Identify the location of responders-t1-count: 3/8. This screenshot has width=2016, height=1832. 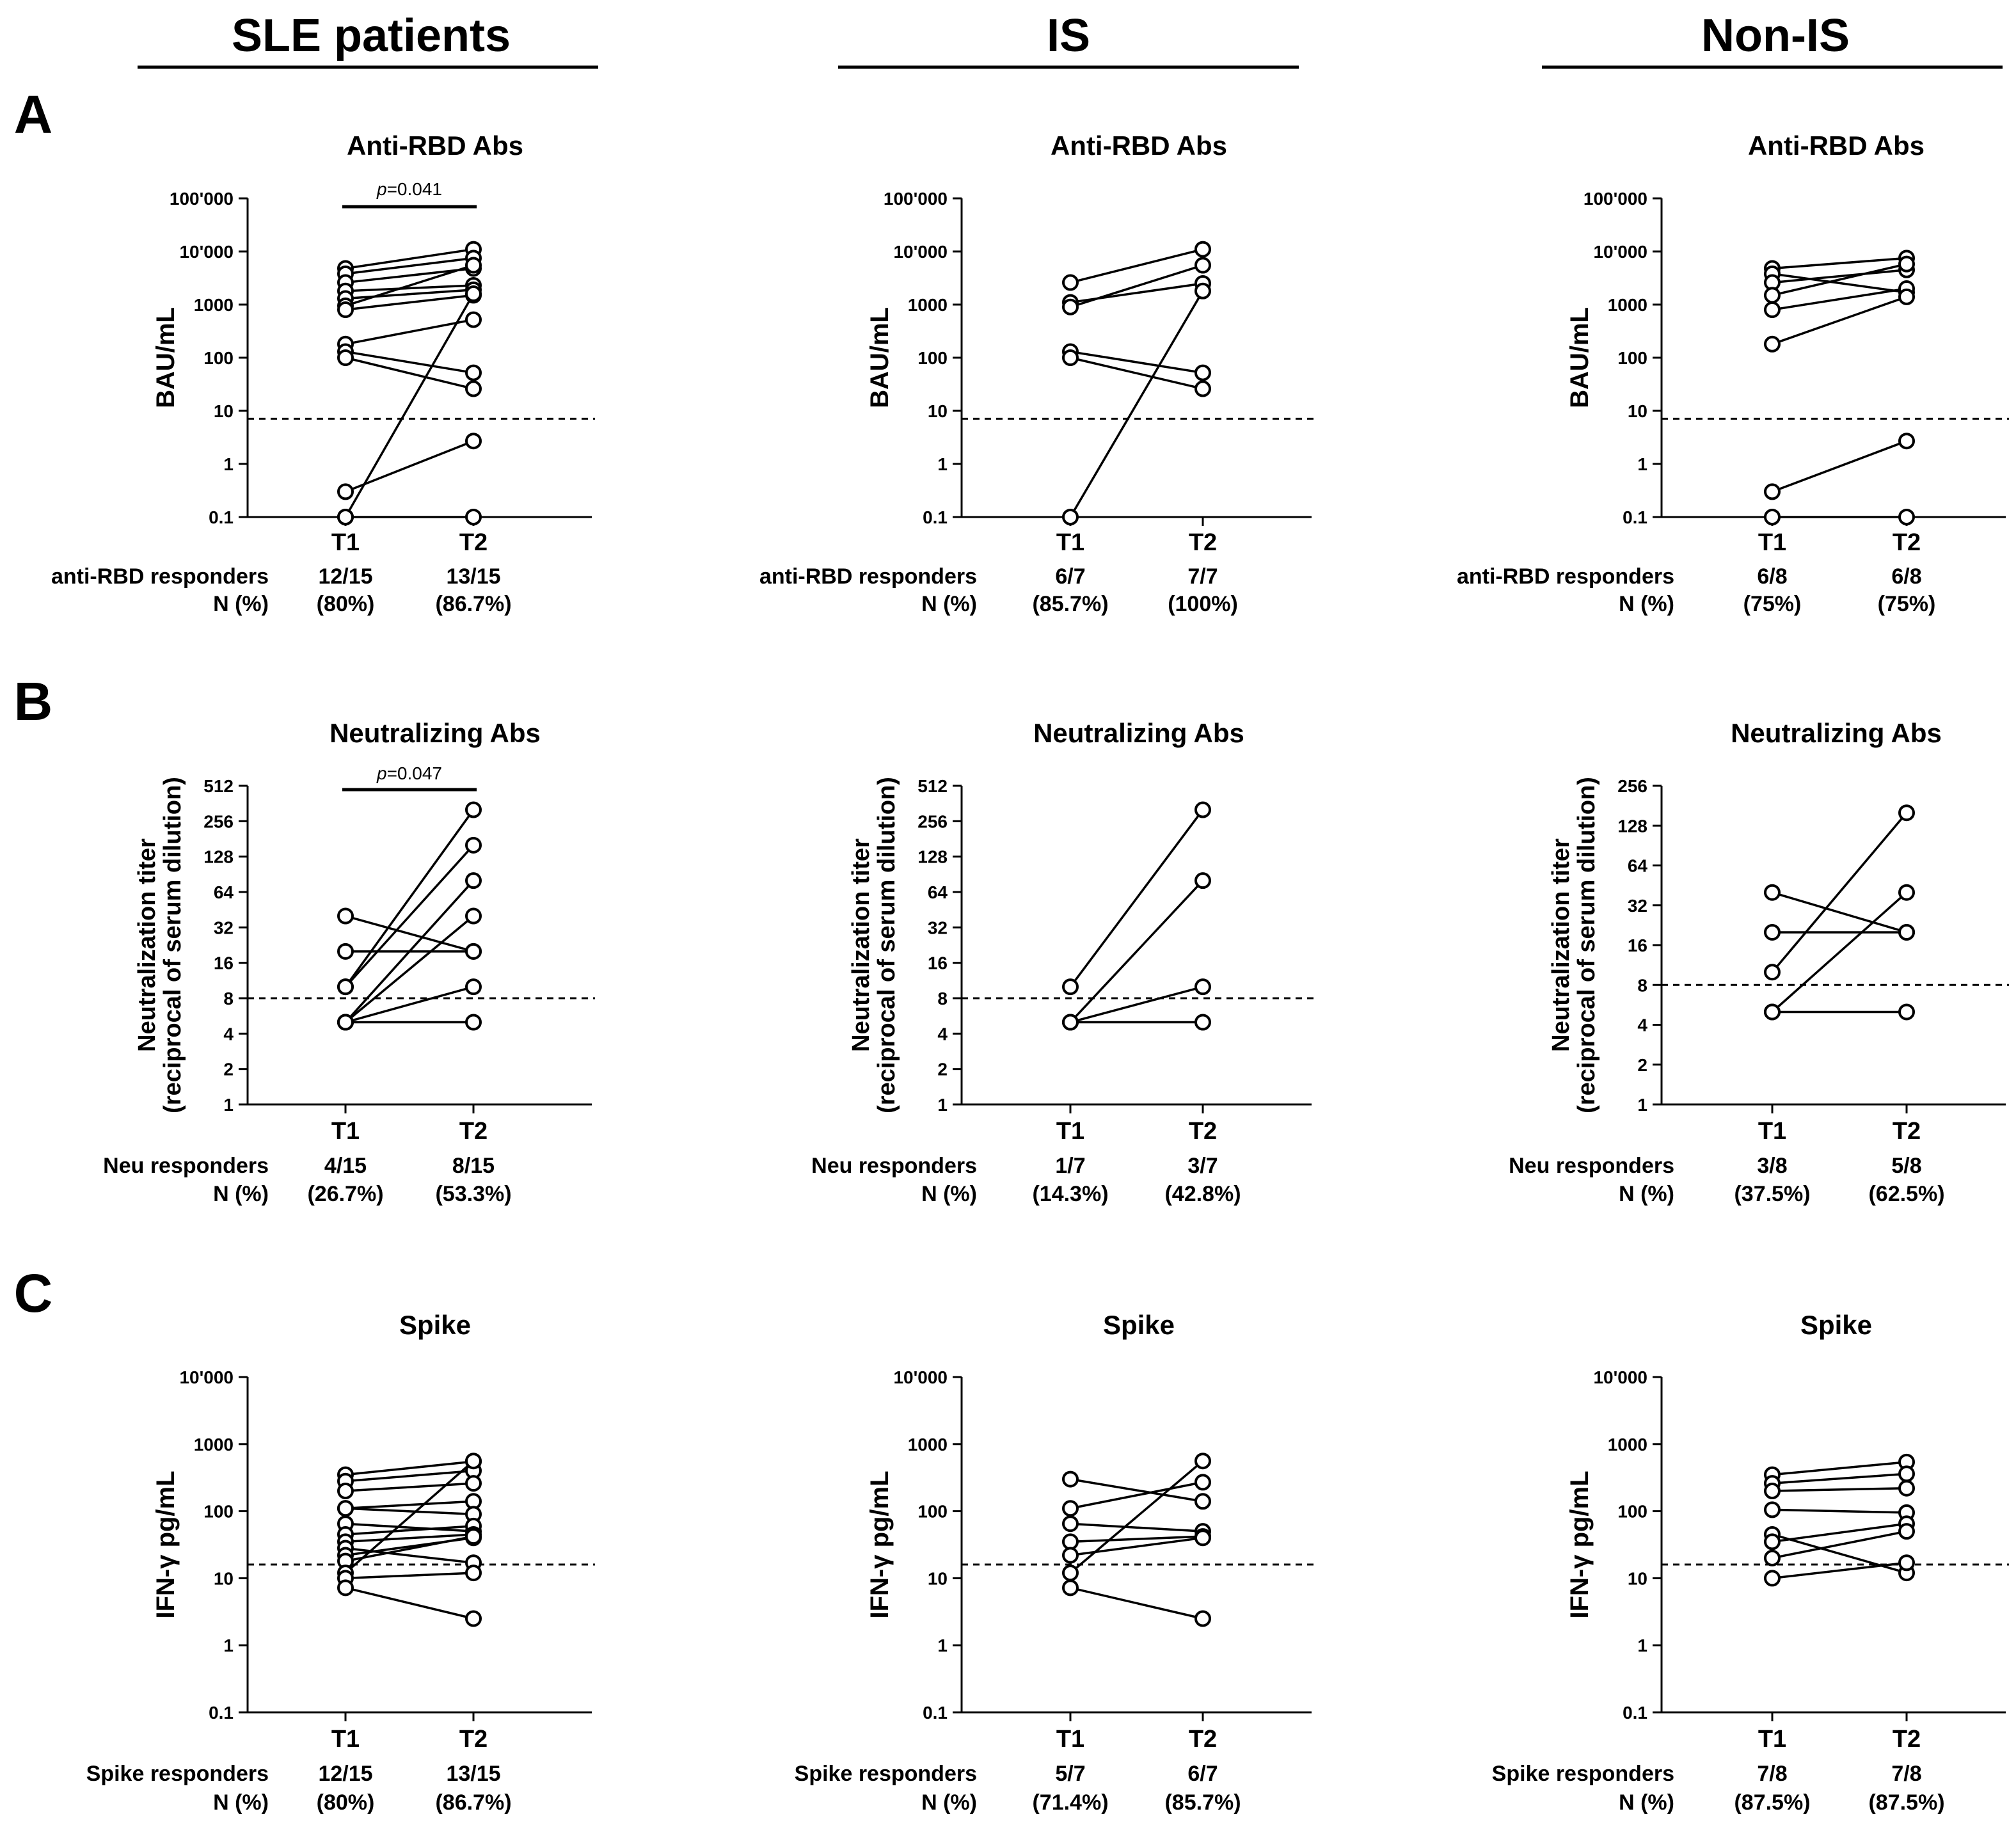
(1772, 1166).